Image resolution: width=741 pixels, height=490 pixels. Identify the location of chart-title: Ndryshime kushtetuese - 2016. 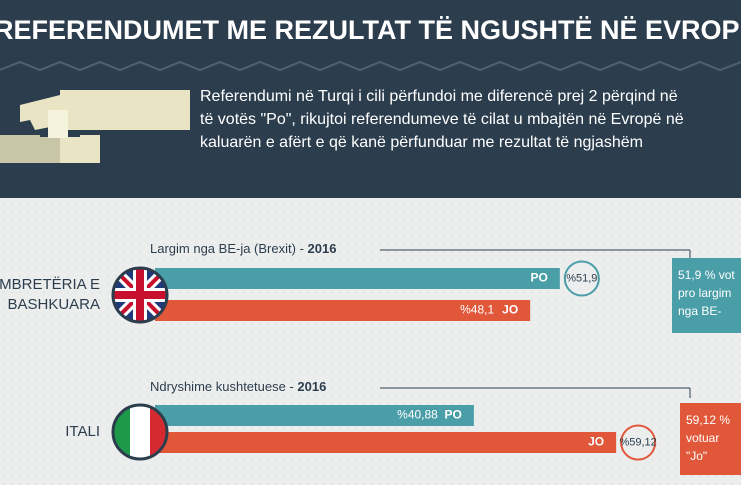
(238, 386).